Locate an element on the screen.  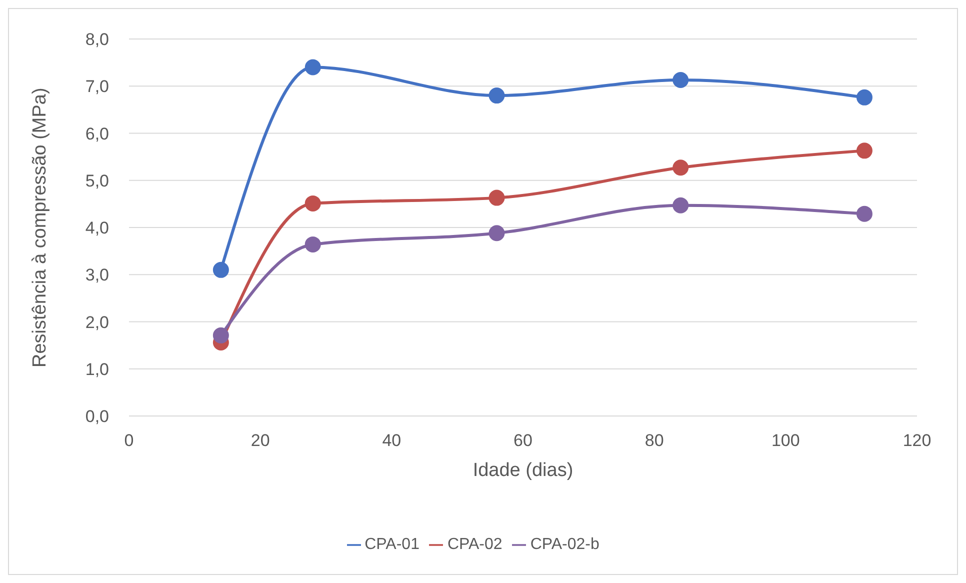
y-tick-label: 6,0 is located at coordinates (97, 134).